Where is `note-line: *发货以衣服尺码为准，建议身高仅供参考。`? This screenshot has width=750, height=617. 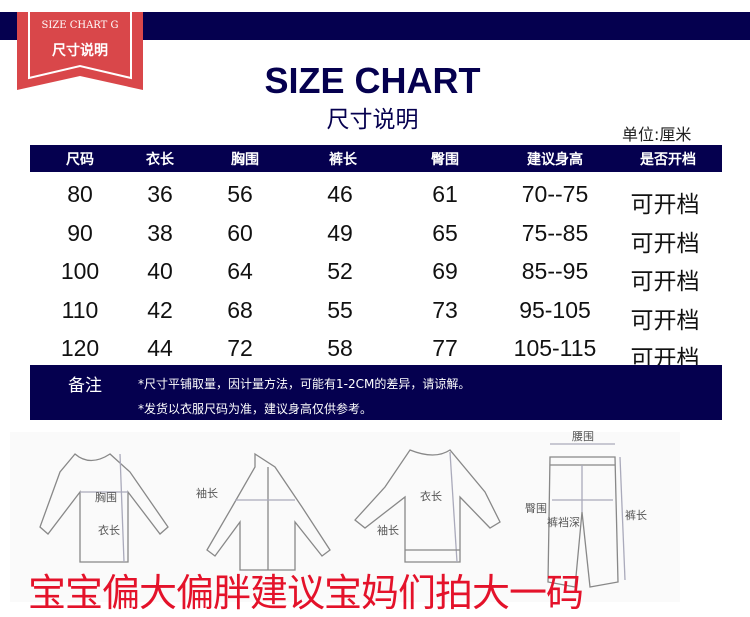 note-line: *发货以衣服尺码为准，建议身高仅供参考。 is located at coordinates (255, 409).